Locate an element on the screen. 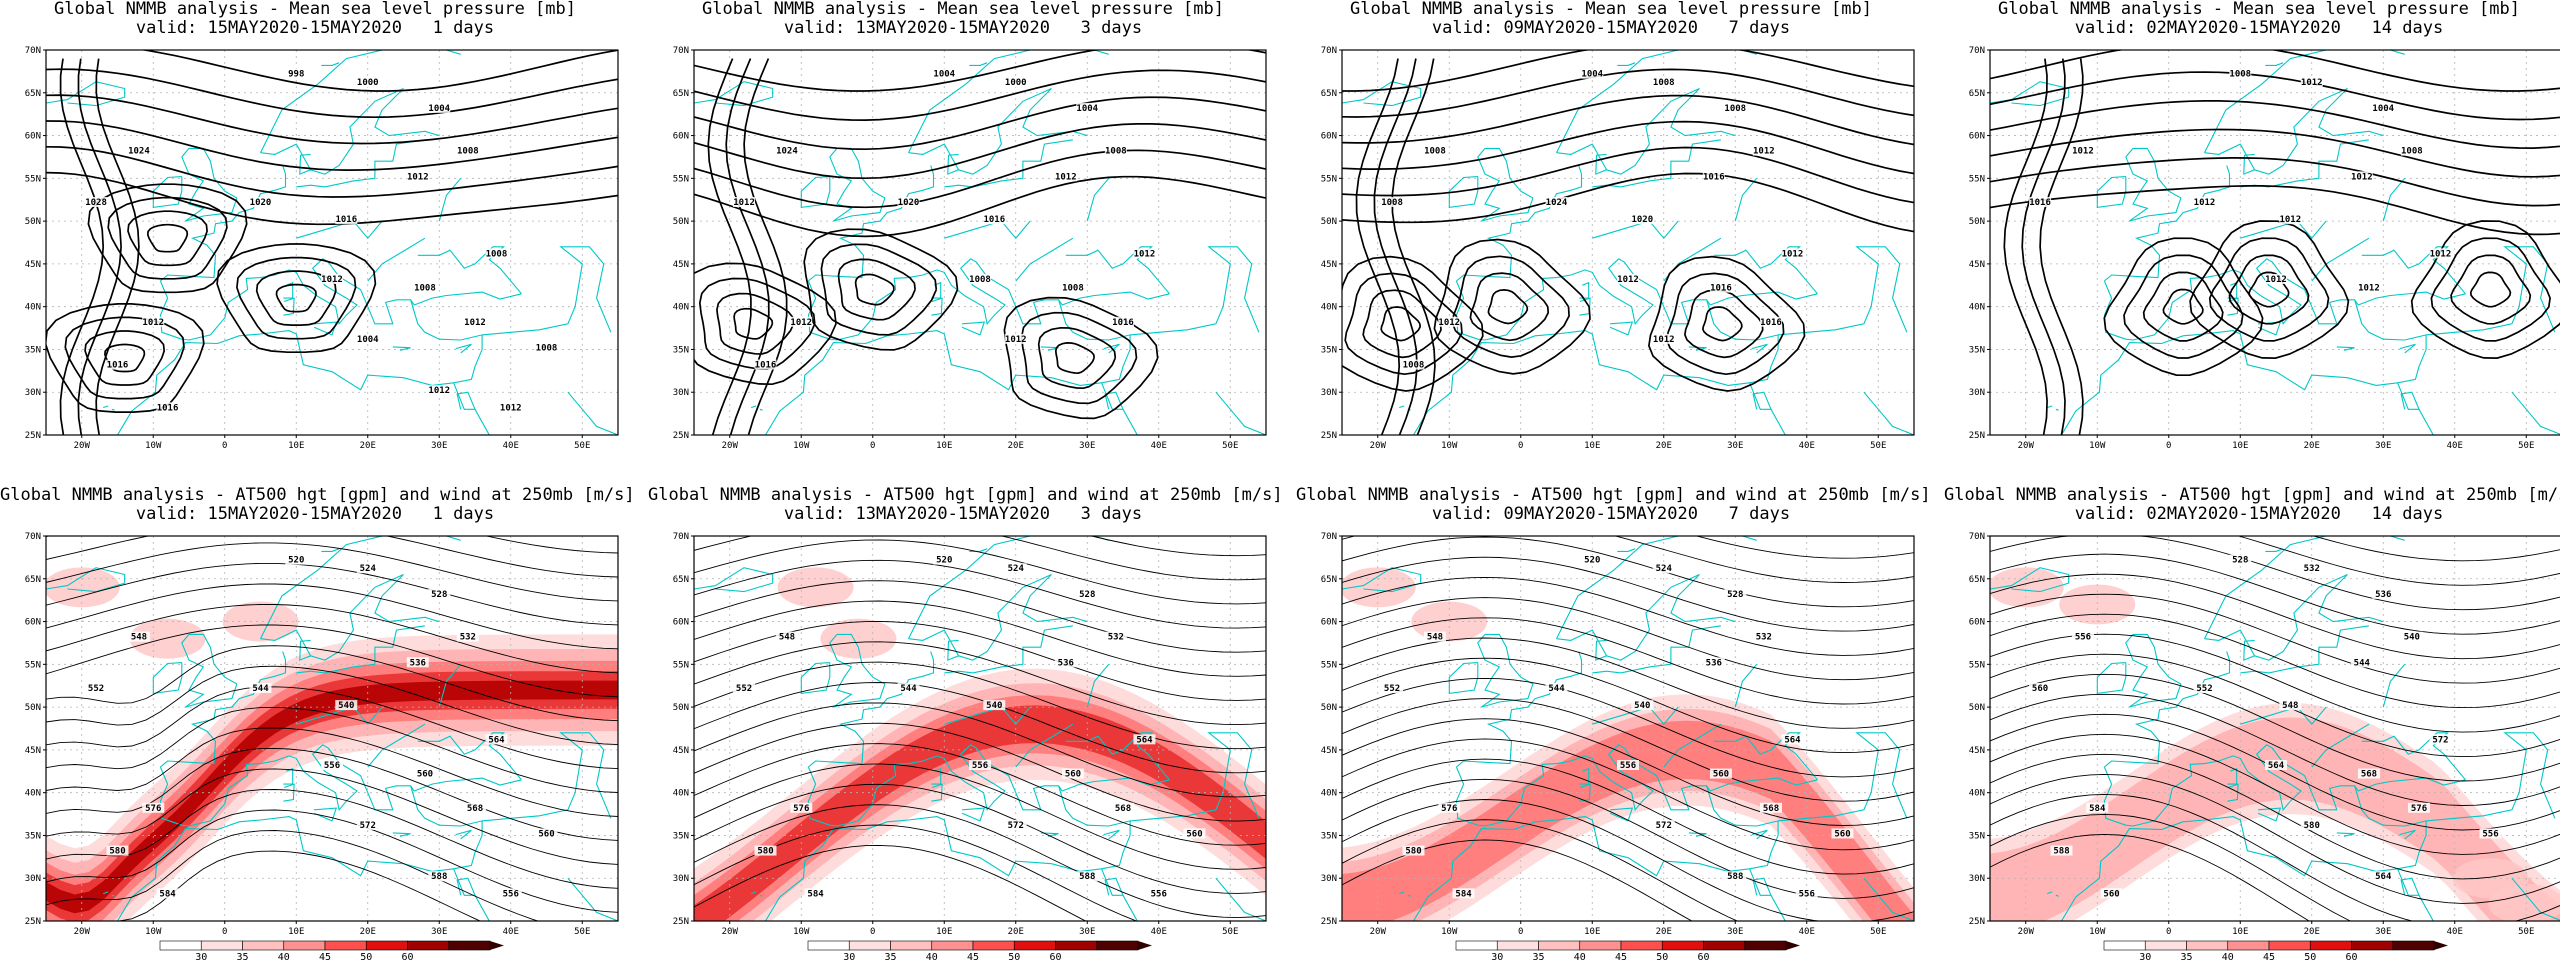 This screenshot has height=960, width=2560. longitude-tick-label: 20E is located at coordinates (368, 932).